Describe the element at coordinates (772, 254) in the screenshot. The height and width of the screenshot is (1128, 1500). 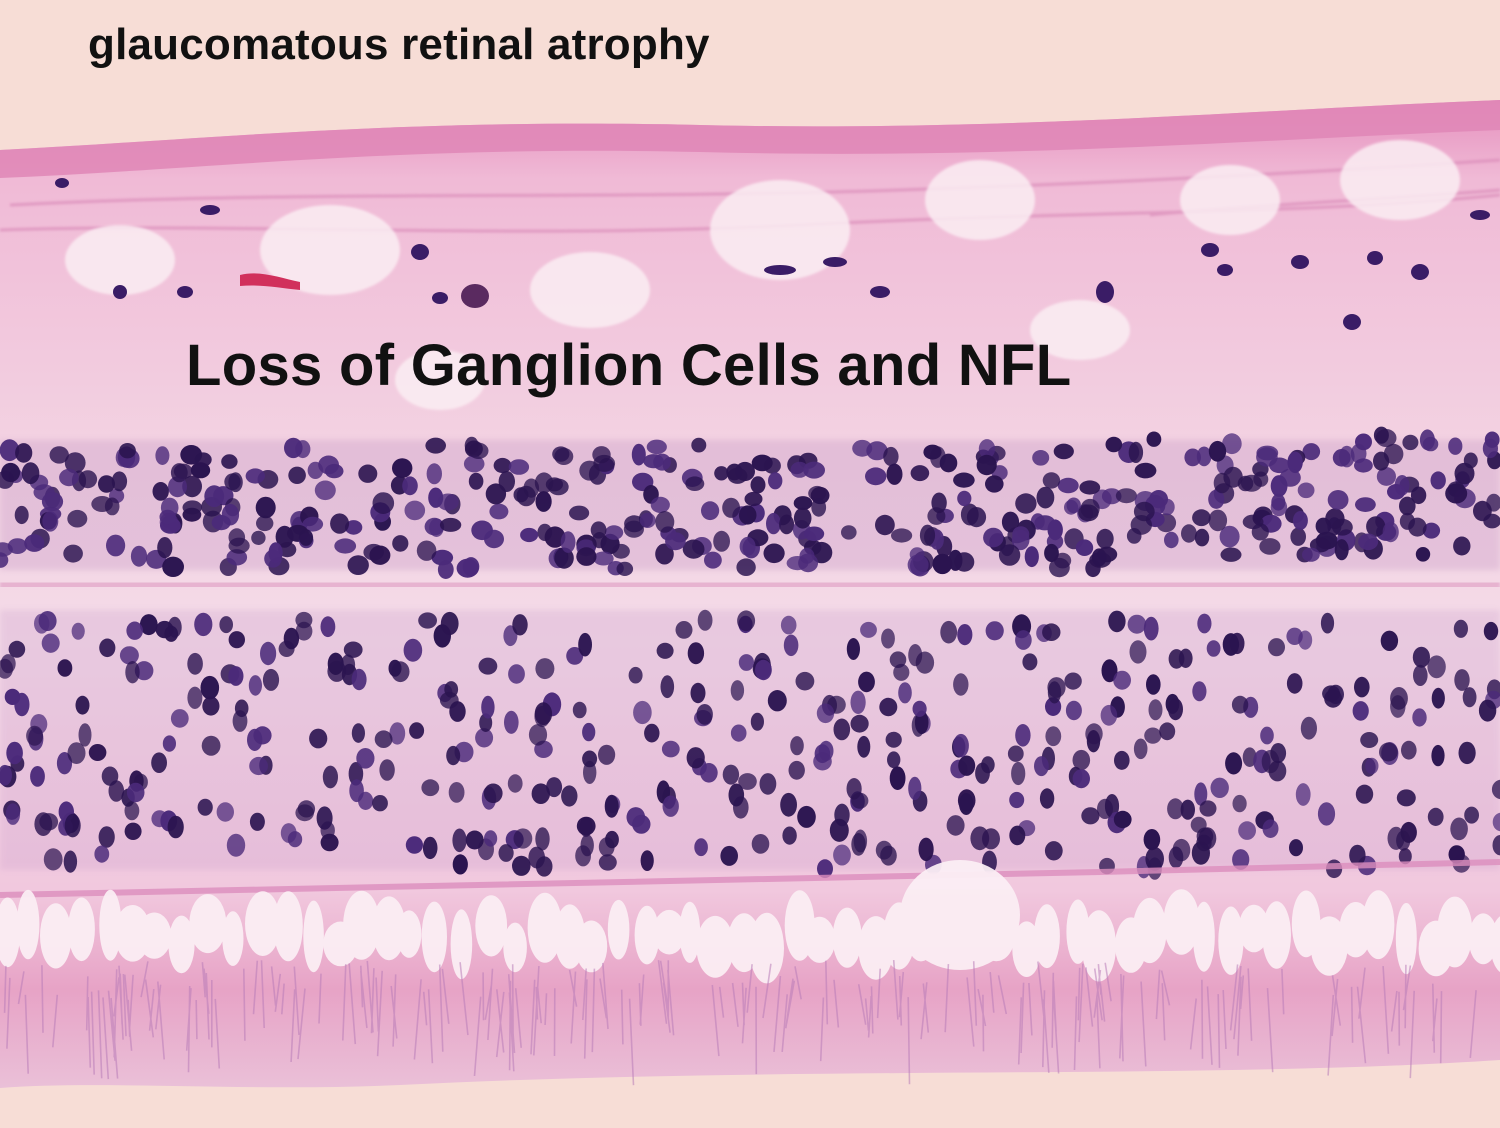
I see `sparse-ganglion-nuclei` at that location.